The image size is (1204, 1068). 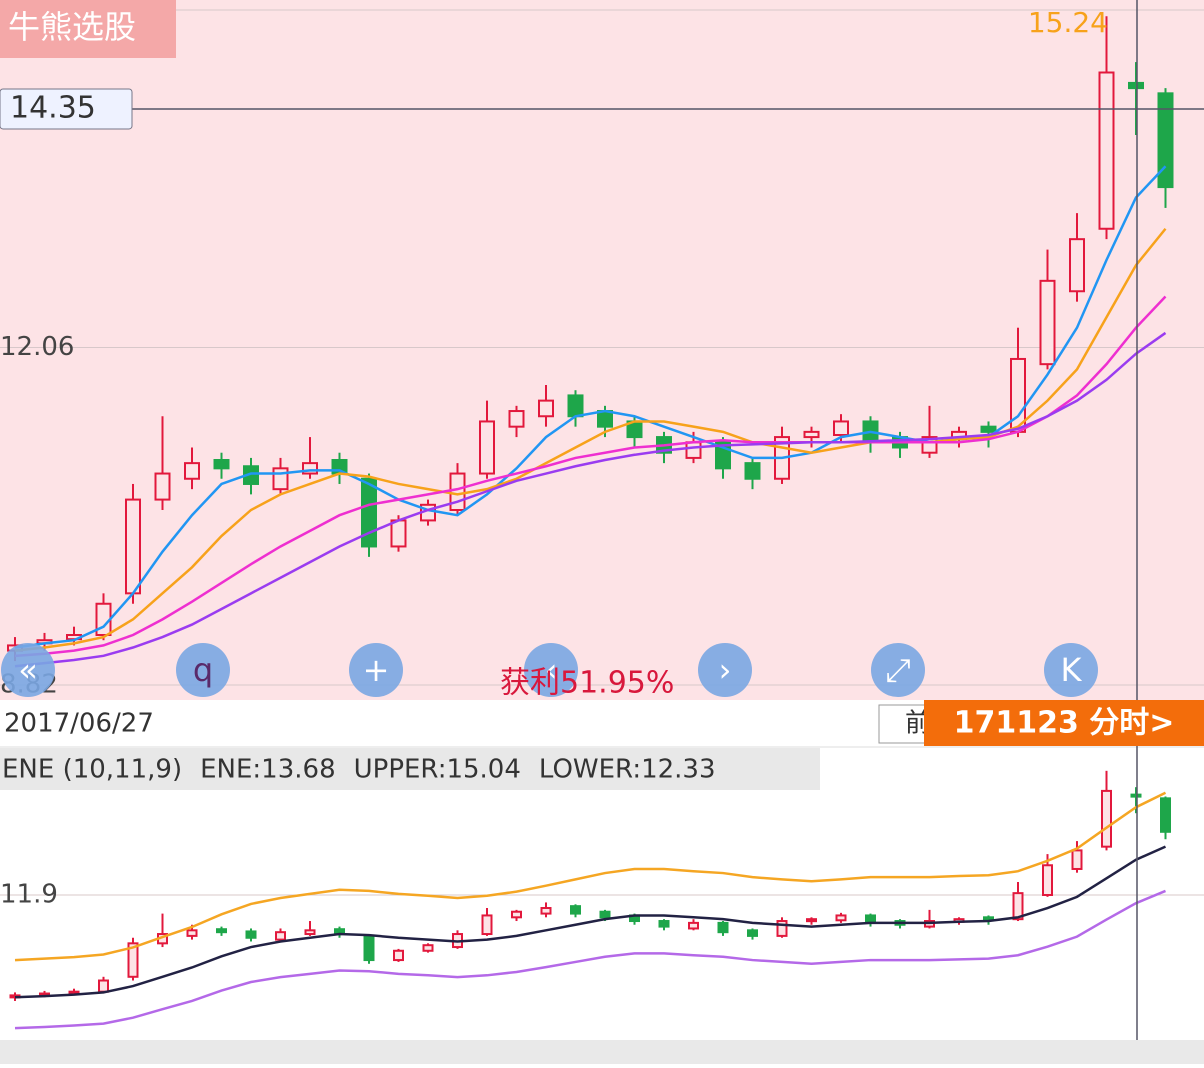 I want to click on toolbar-icon: «, so click(x=28, y=670).